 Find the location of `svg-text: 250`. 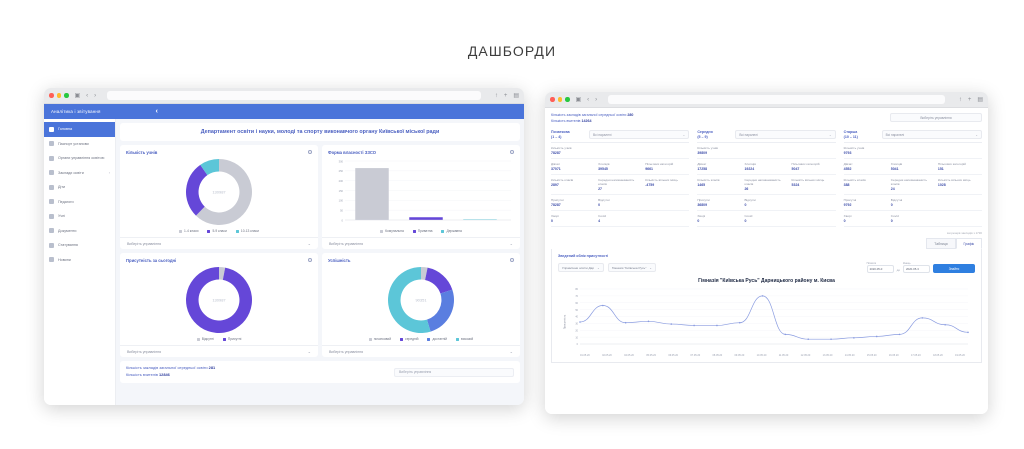

svg-text: 250 is located at coordinates (341, 171).